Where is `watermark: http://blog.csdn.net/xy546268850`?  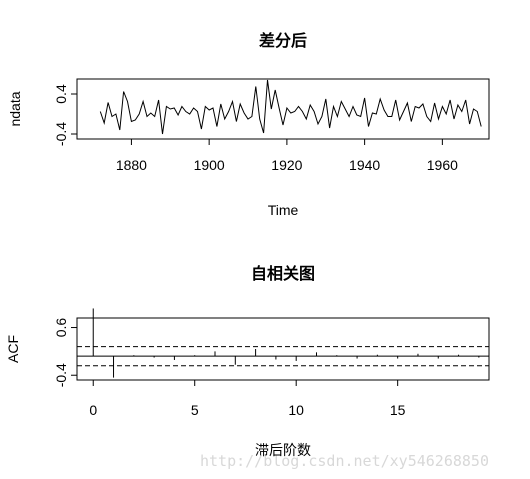
watermark: http://blog.csdn.net/xy546268850 is located at coordinates (344, 461).